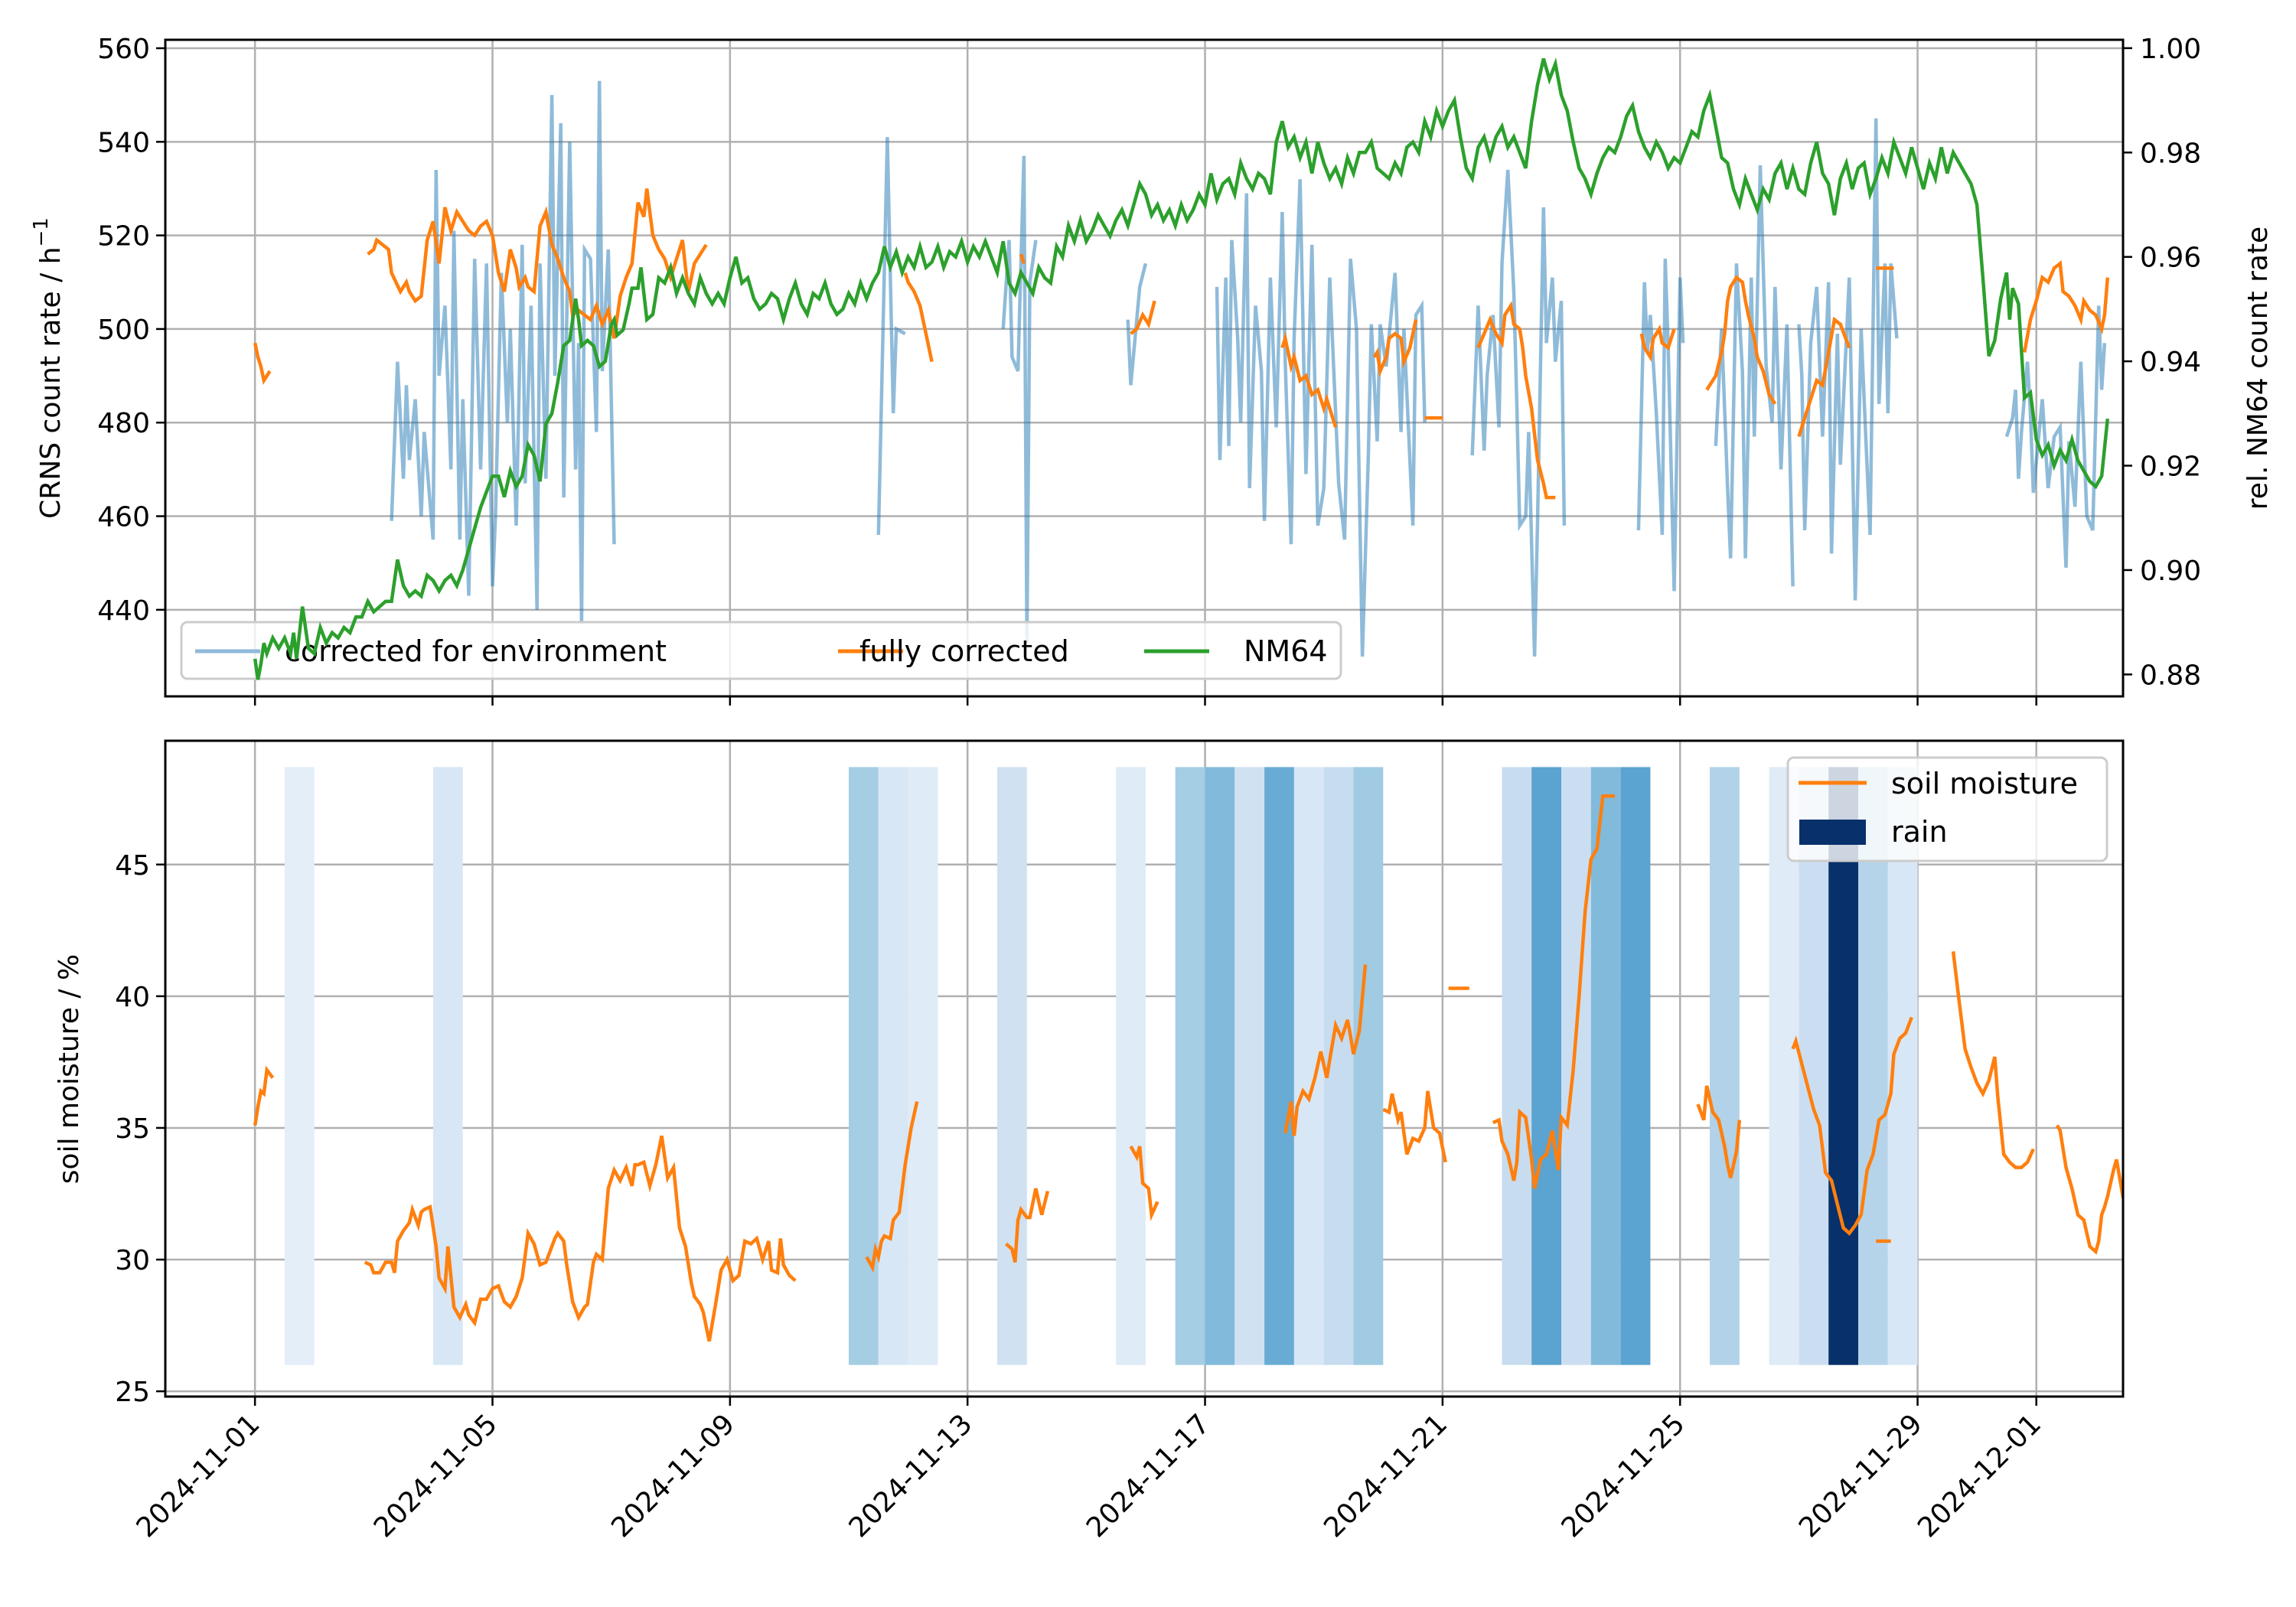 The height and width of the screenshot is (1607, 2296). I want to click on legend-label-corrected-for-environment: corrected for environment, so click(476, 651).